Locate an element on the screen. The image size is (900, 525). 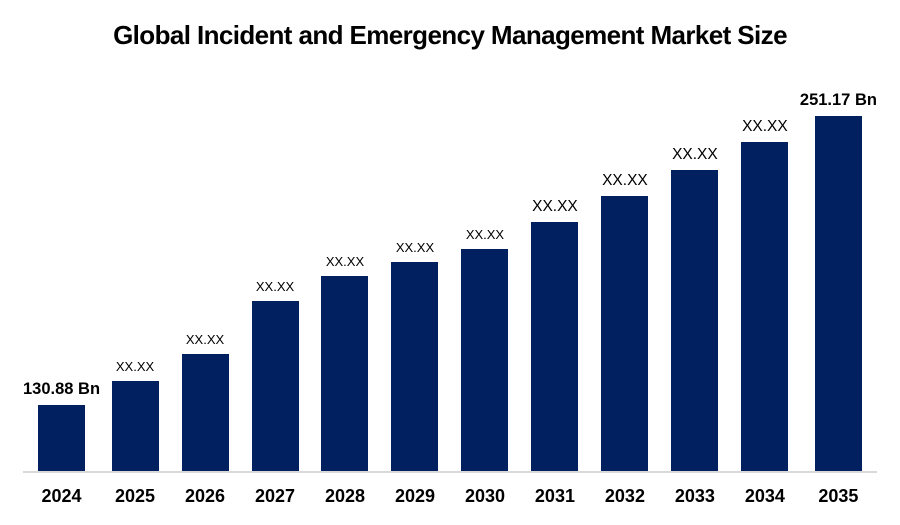
bar-2034 is located at coordinates (765, 307).